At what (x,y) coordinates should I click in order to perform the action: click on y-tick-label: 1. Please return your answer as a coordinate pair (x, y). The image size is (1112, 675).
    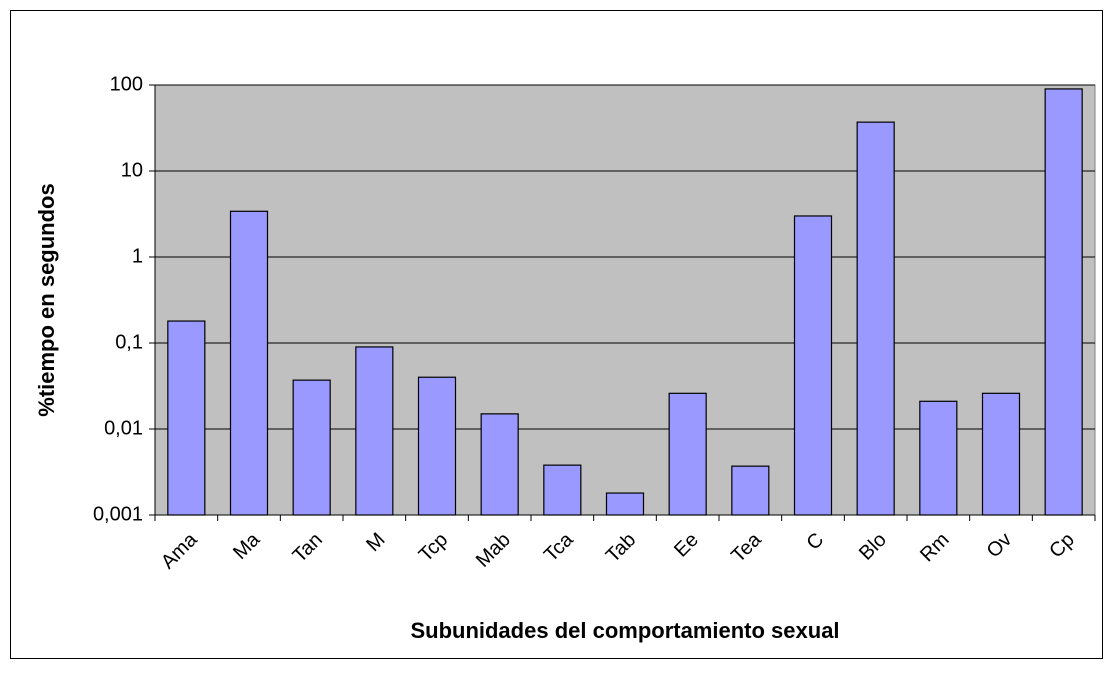
    Looking at the image, I should click on (137, 256).